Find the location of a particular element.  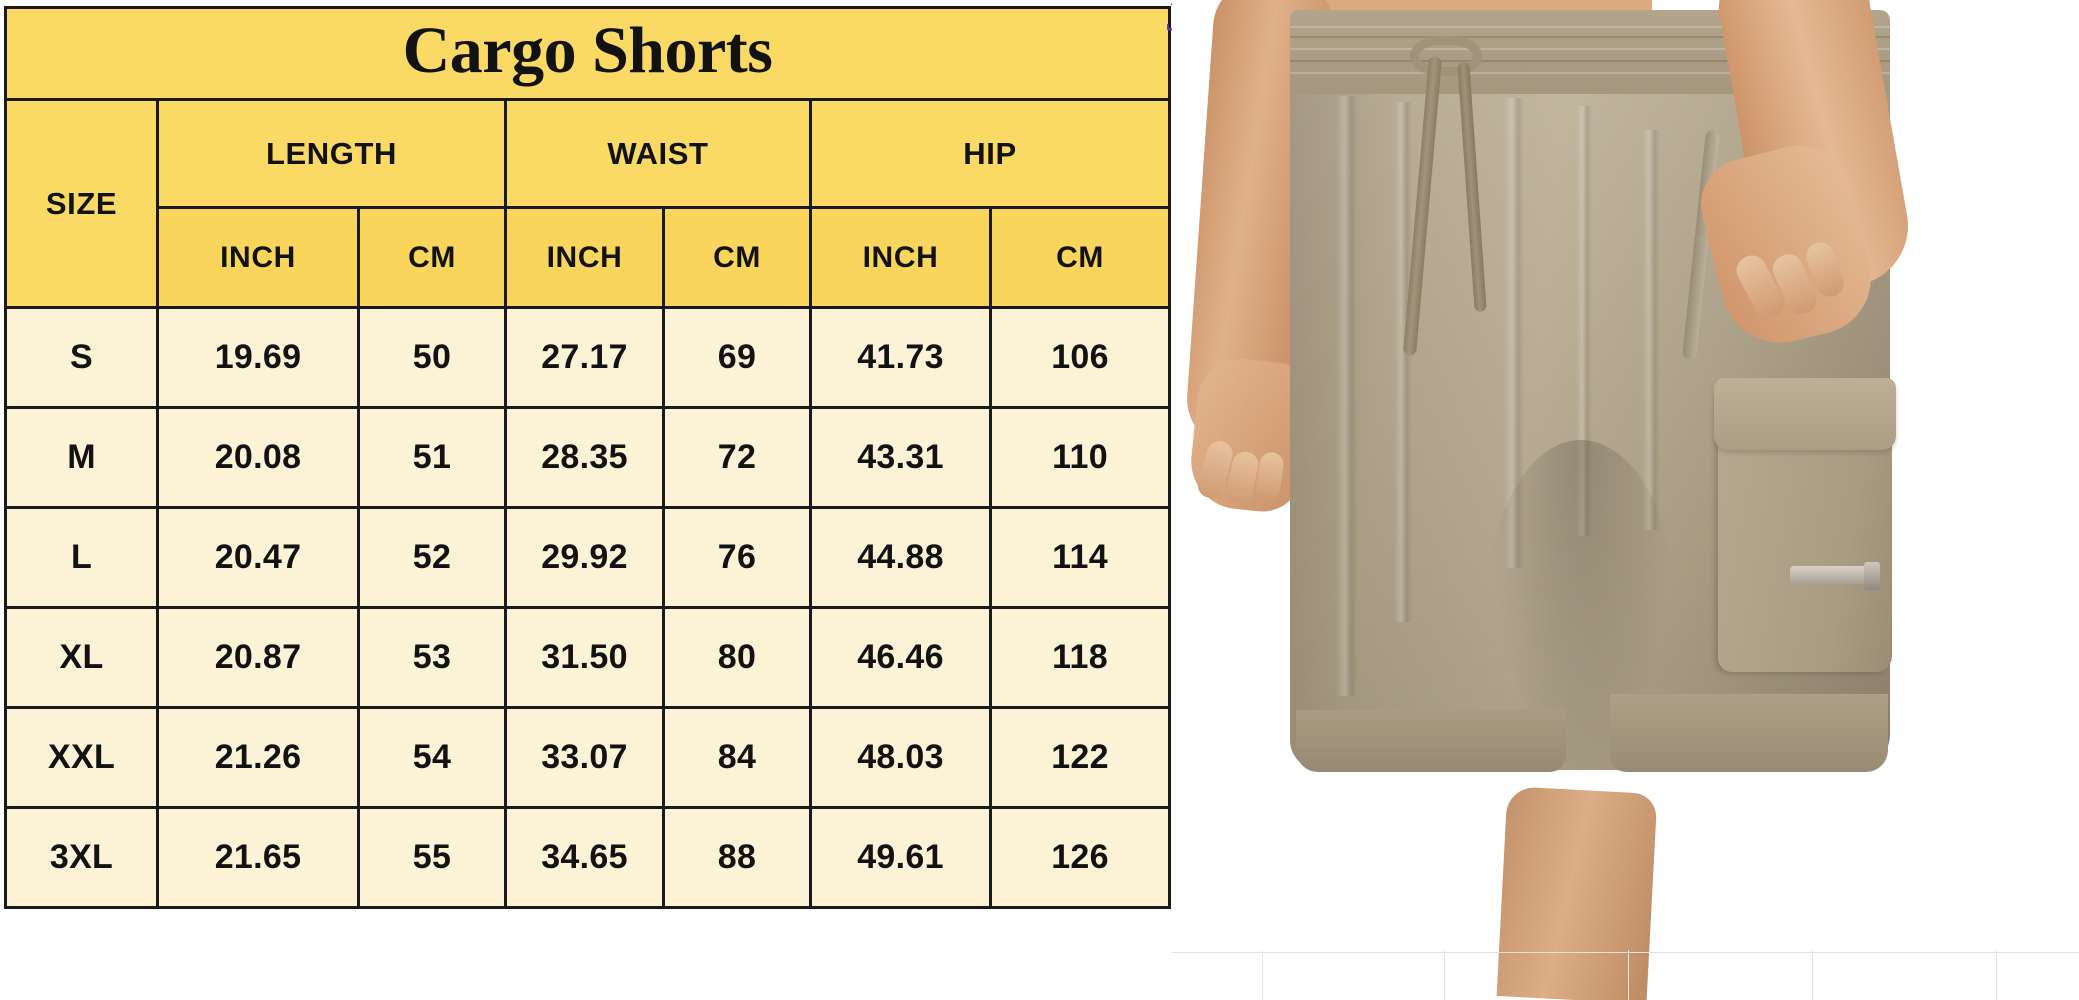

cell-size: 3XL is located at coordinates (81, 857).